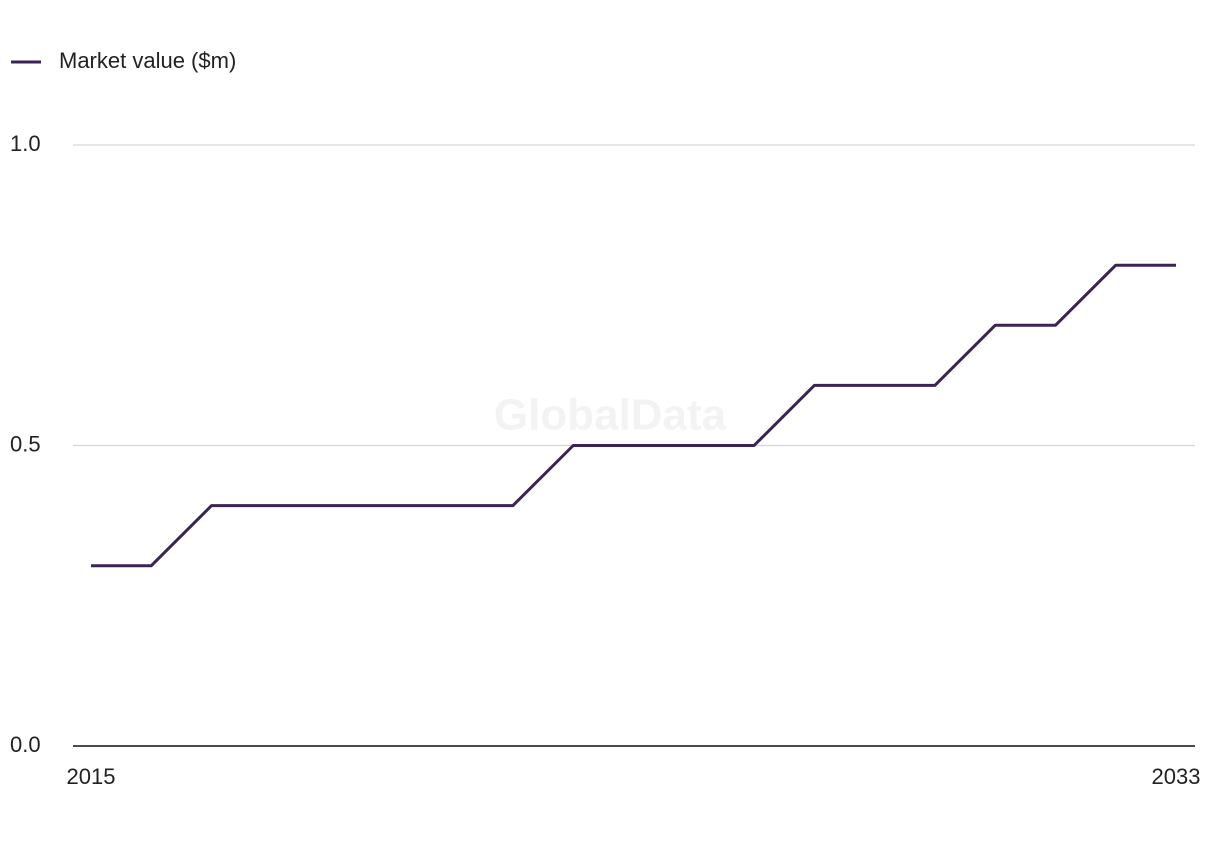 The width and height of the screenshot is (1220, 841). What do you see at coordinates (147, 60) in the screenshot?
I see `legend-label: Market value ($m)` at bounding box center [147, 60].